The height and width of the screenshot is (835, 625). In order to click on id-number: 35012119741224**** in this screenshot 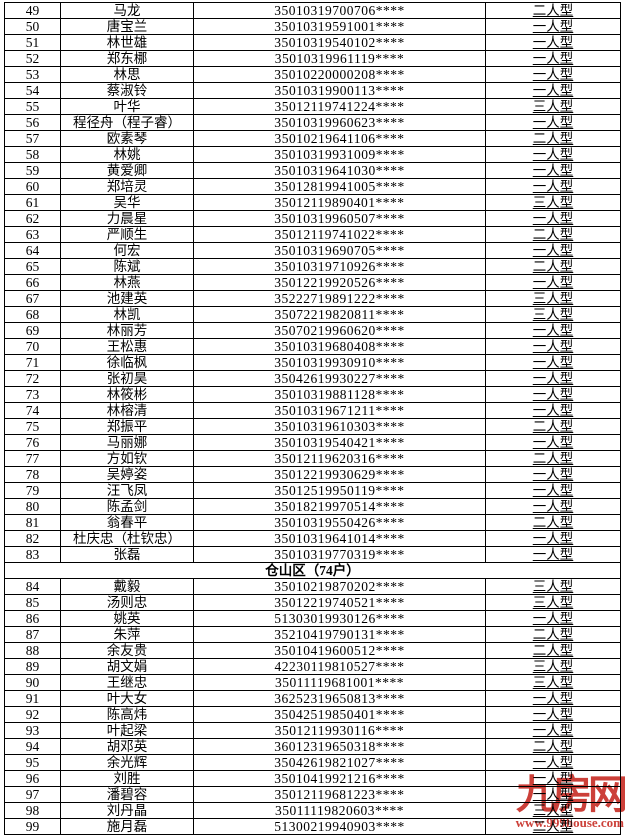, I will do `click(339, 106)`.